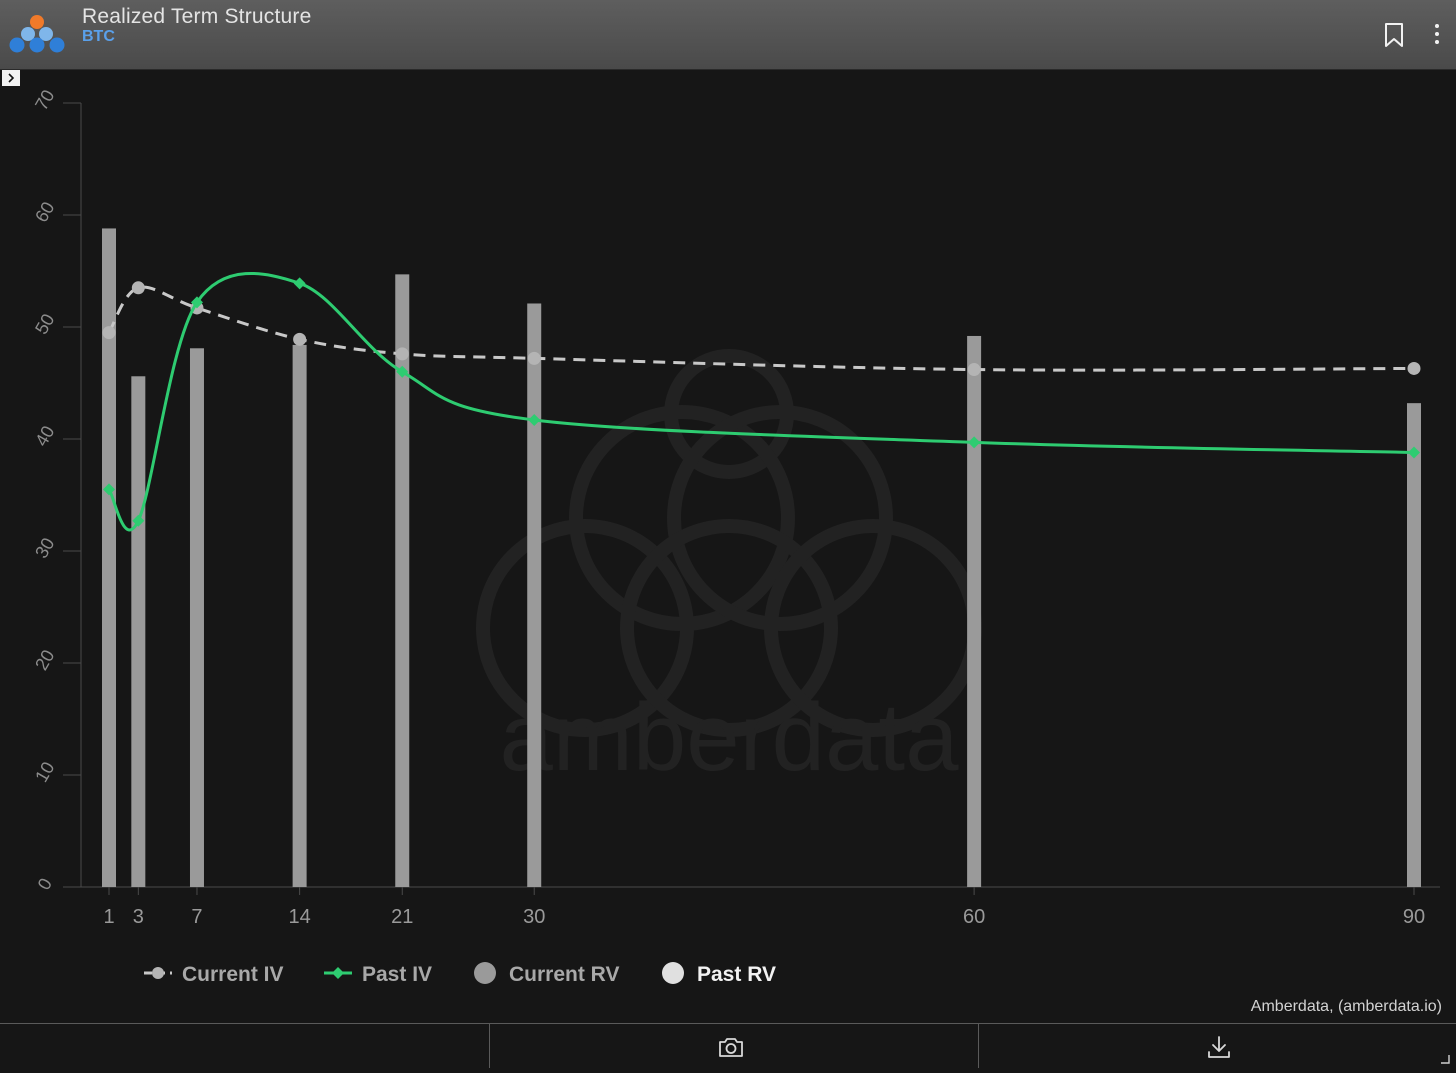 Image resolution: width=1456 pixels, height=1073 pixels. What do you see at coordinates (728, 35) in the screenshot?
I see `chart-titlebar: Realized Term Structure BTC` at bounding box center [728, 35].